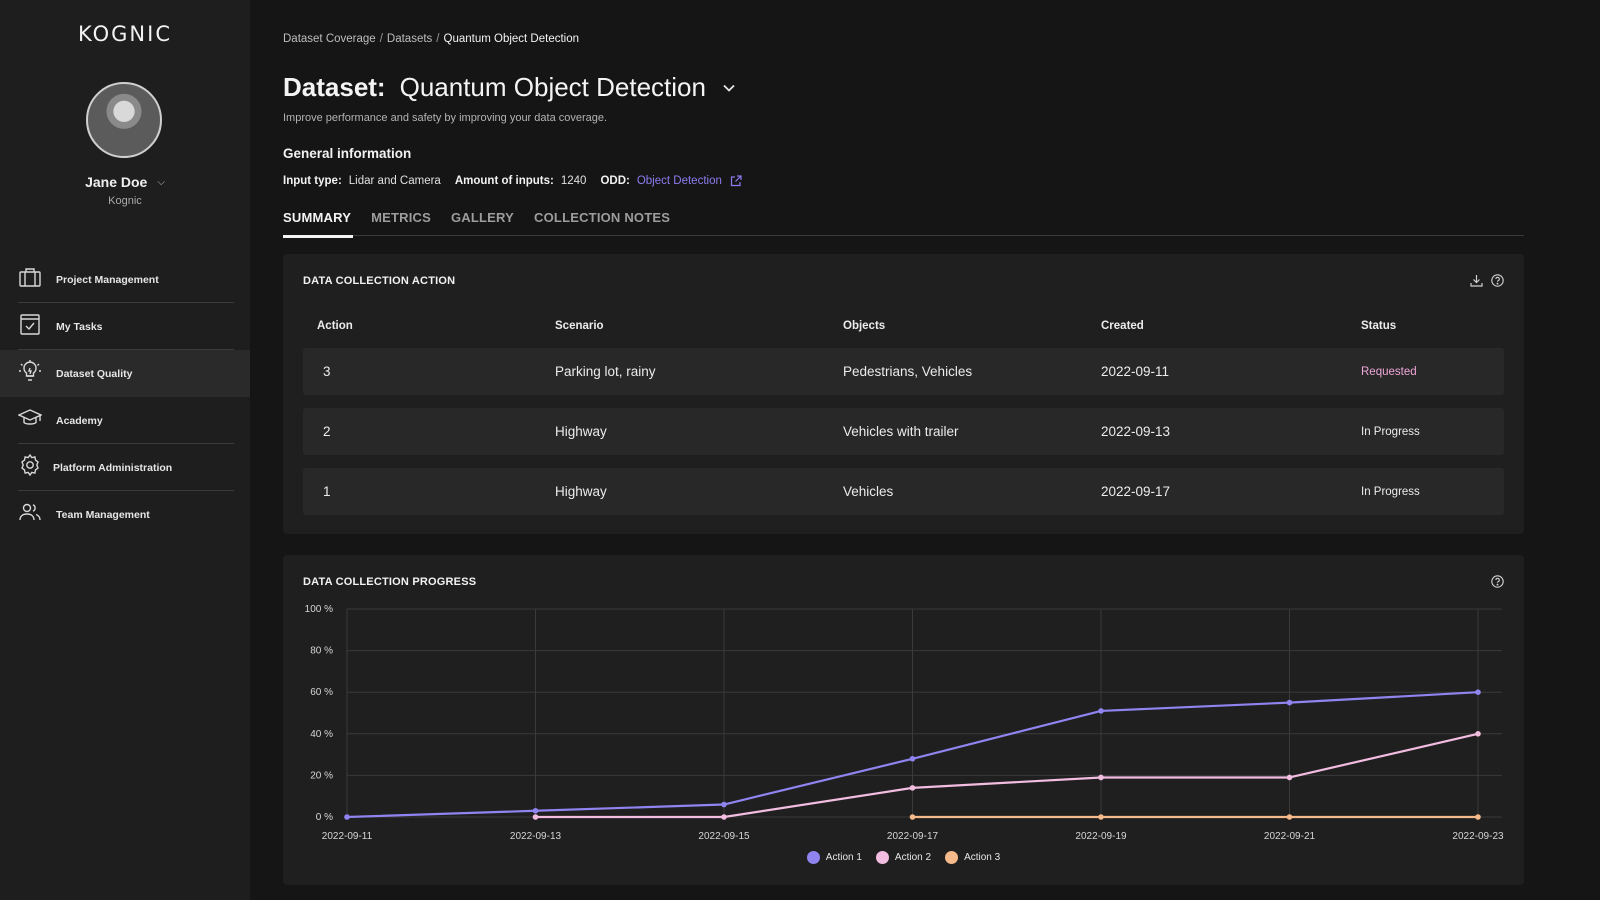 This screenshot has height=900, width=1600. I want to click on users-icon, so click(30, 514).